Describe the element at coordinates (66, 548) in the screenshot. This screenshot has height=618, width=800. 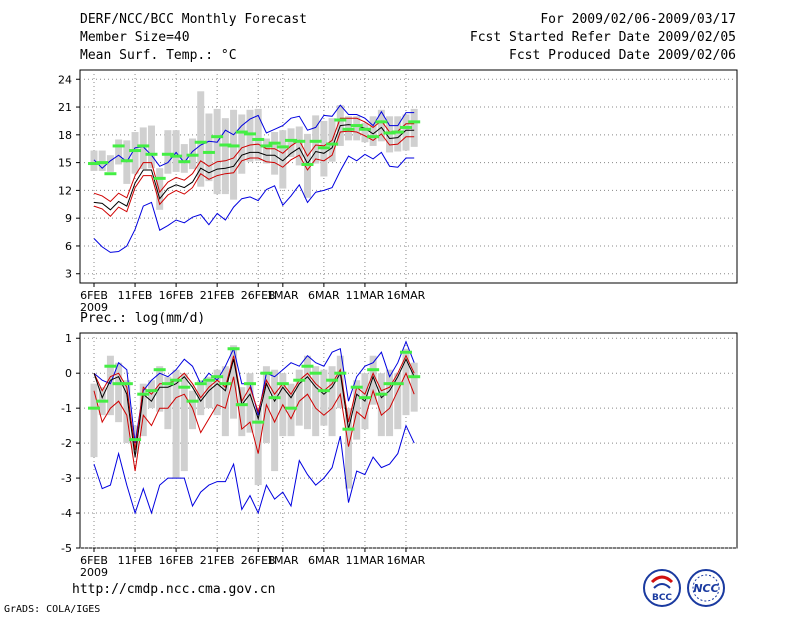
I see `y-tick-label: -5` at that location.